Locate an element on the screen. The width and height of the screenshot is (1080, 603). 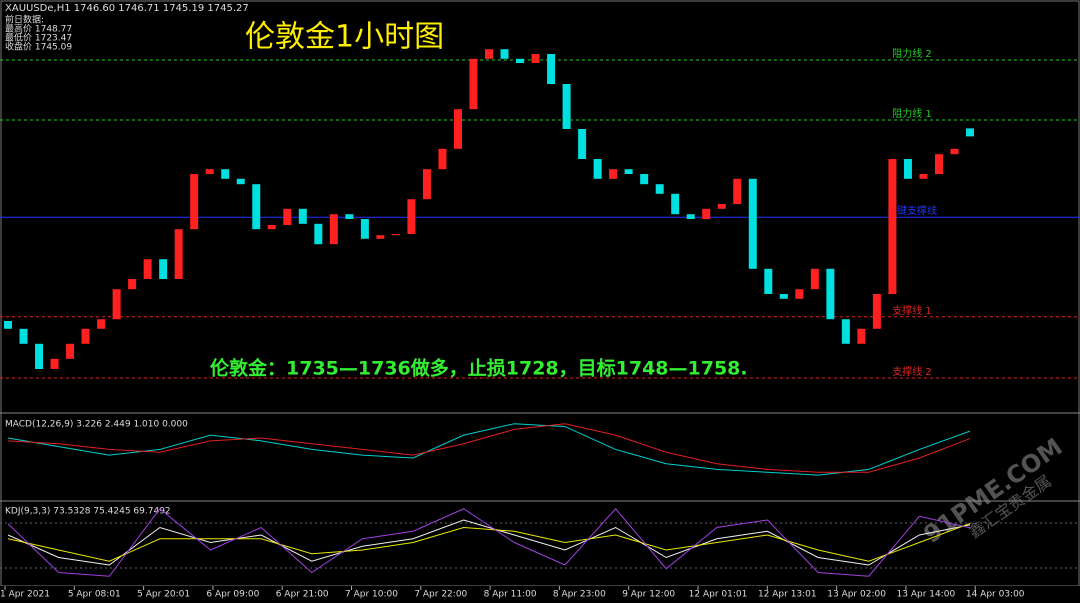
info-line: 收盘价 1745.09 is located at coordinates (38, 47).